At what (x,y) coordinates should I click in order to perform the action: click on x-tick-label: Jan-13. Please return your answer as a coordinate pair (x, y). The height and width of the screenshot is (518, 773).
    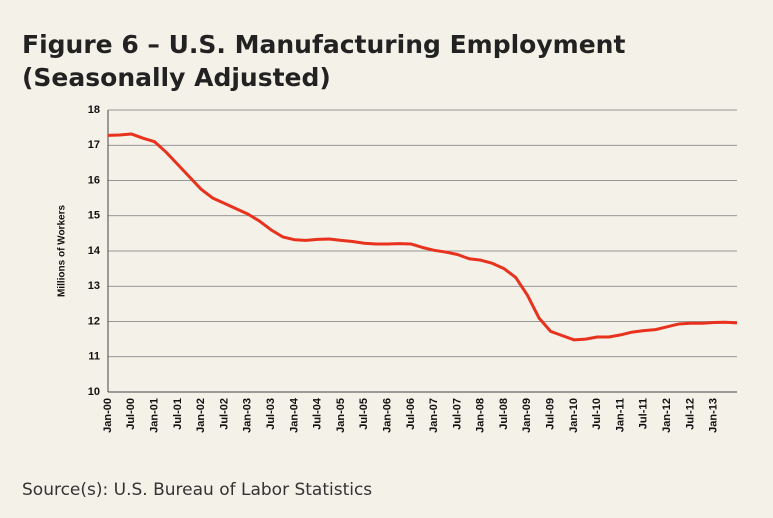
    Looking at the image, I should click on (714, 415).